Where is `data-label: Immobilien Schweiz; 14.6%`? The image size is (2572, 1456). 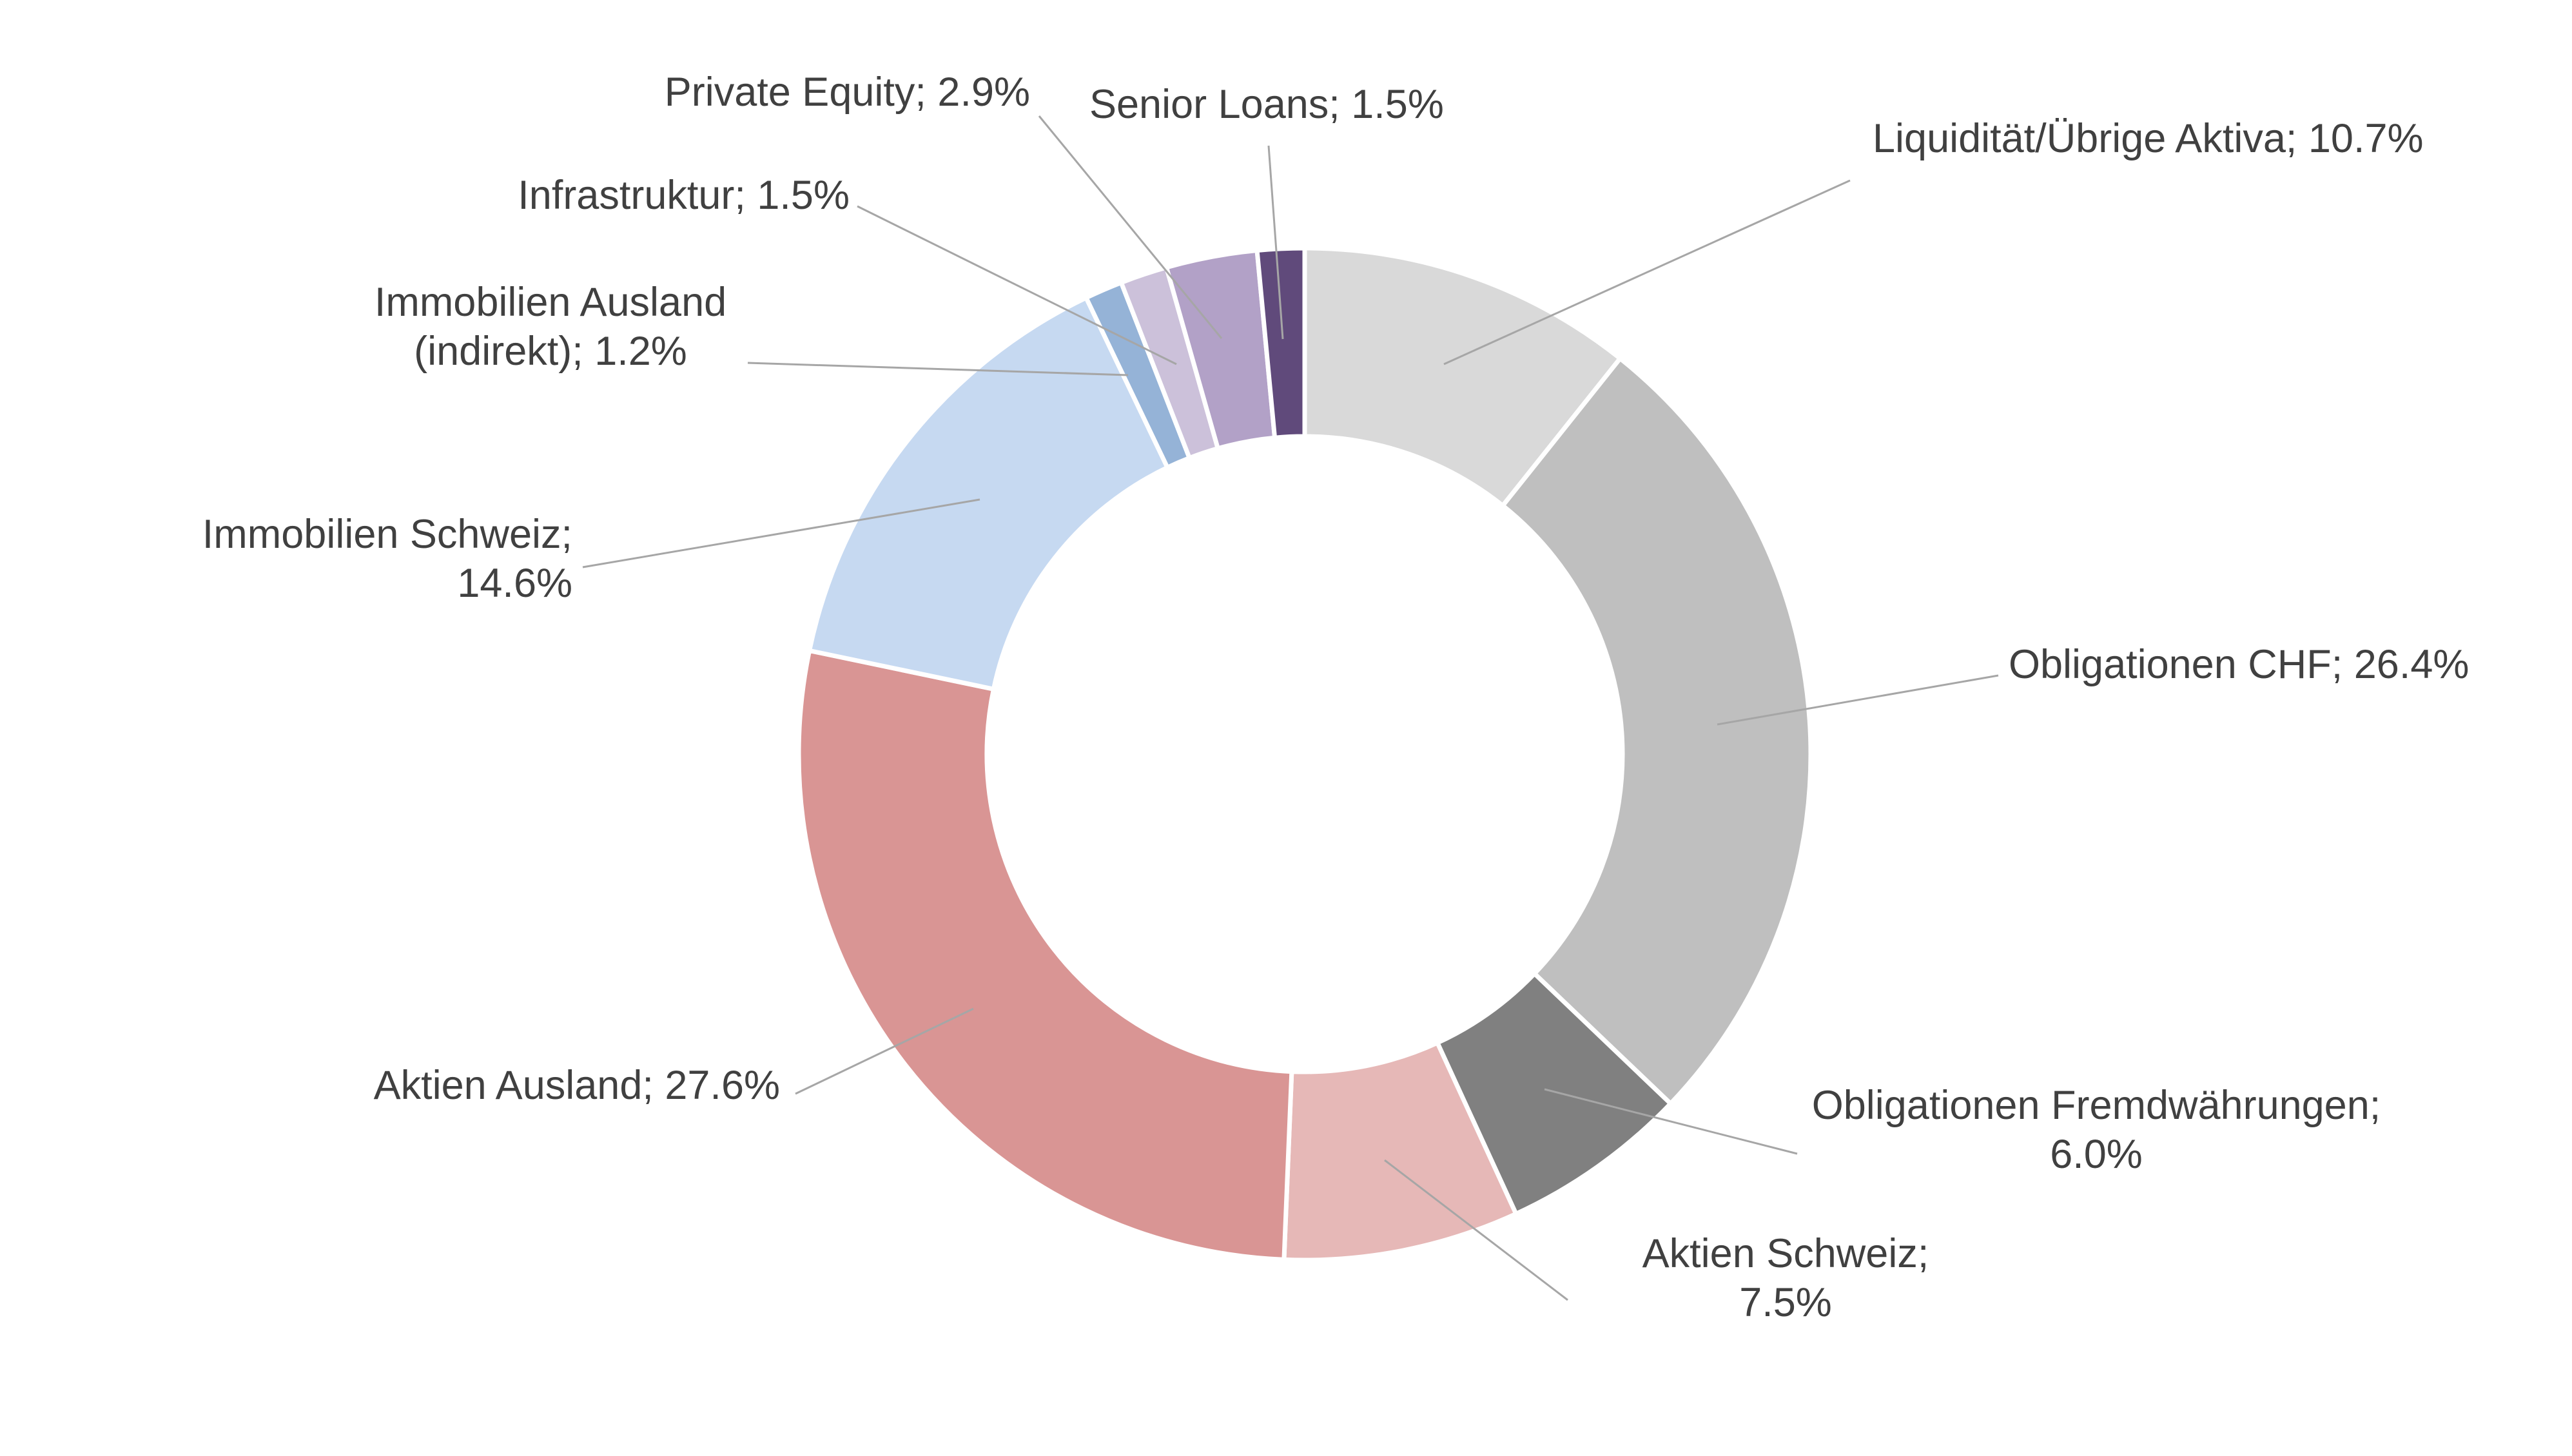
data-label: Immobilien Schweiz; 14.6% is located at coordinates (387, 559).